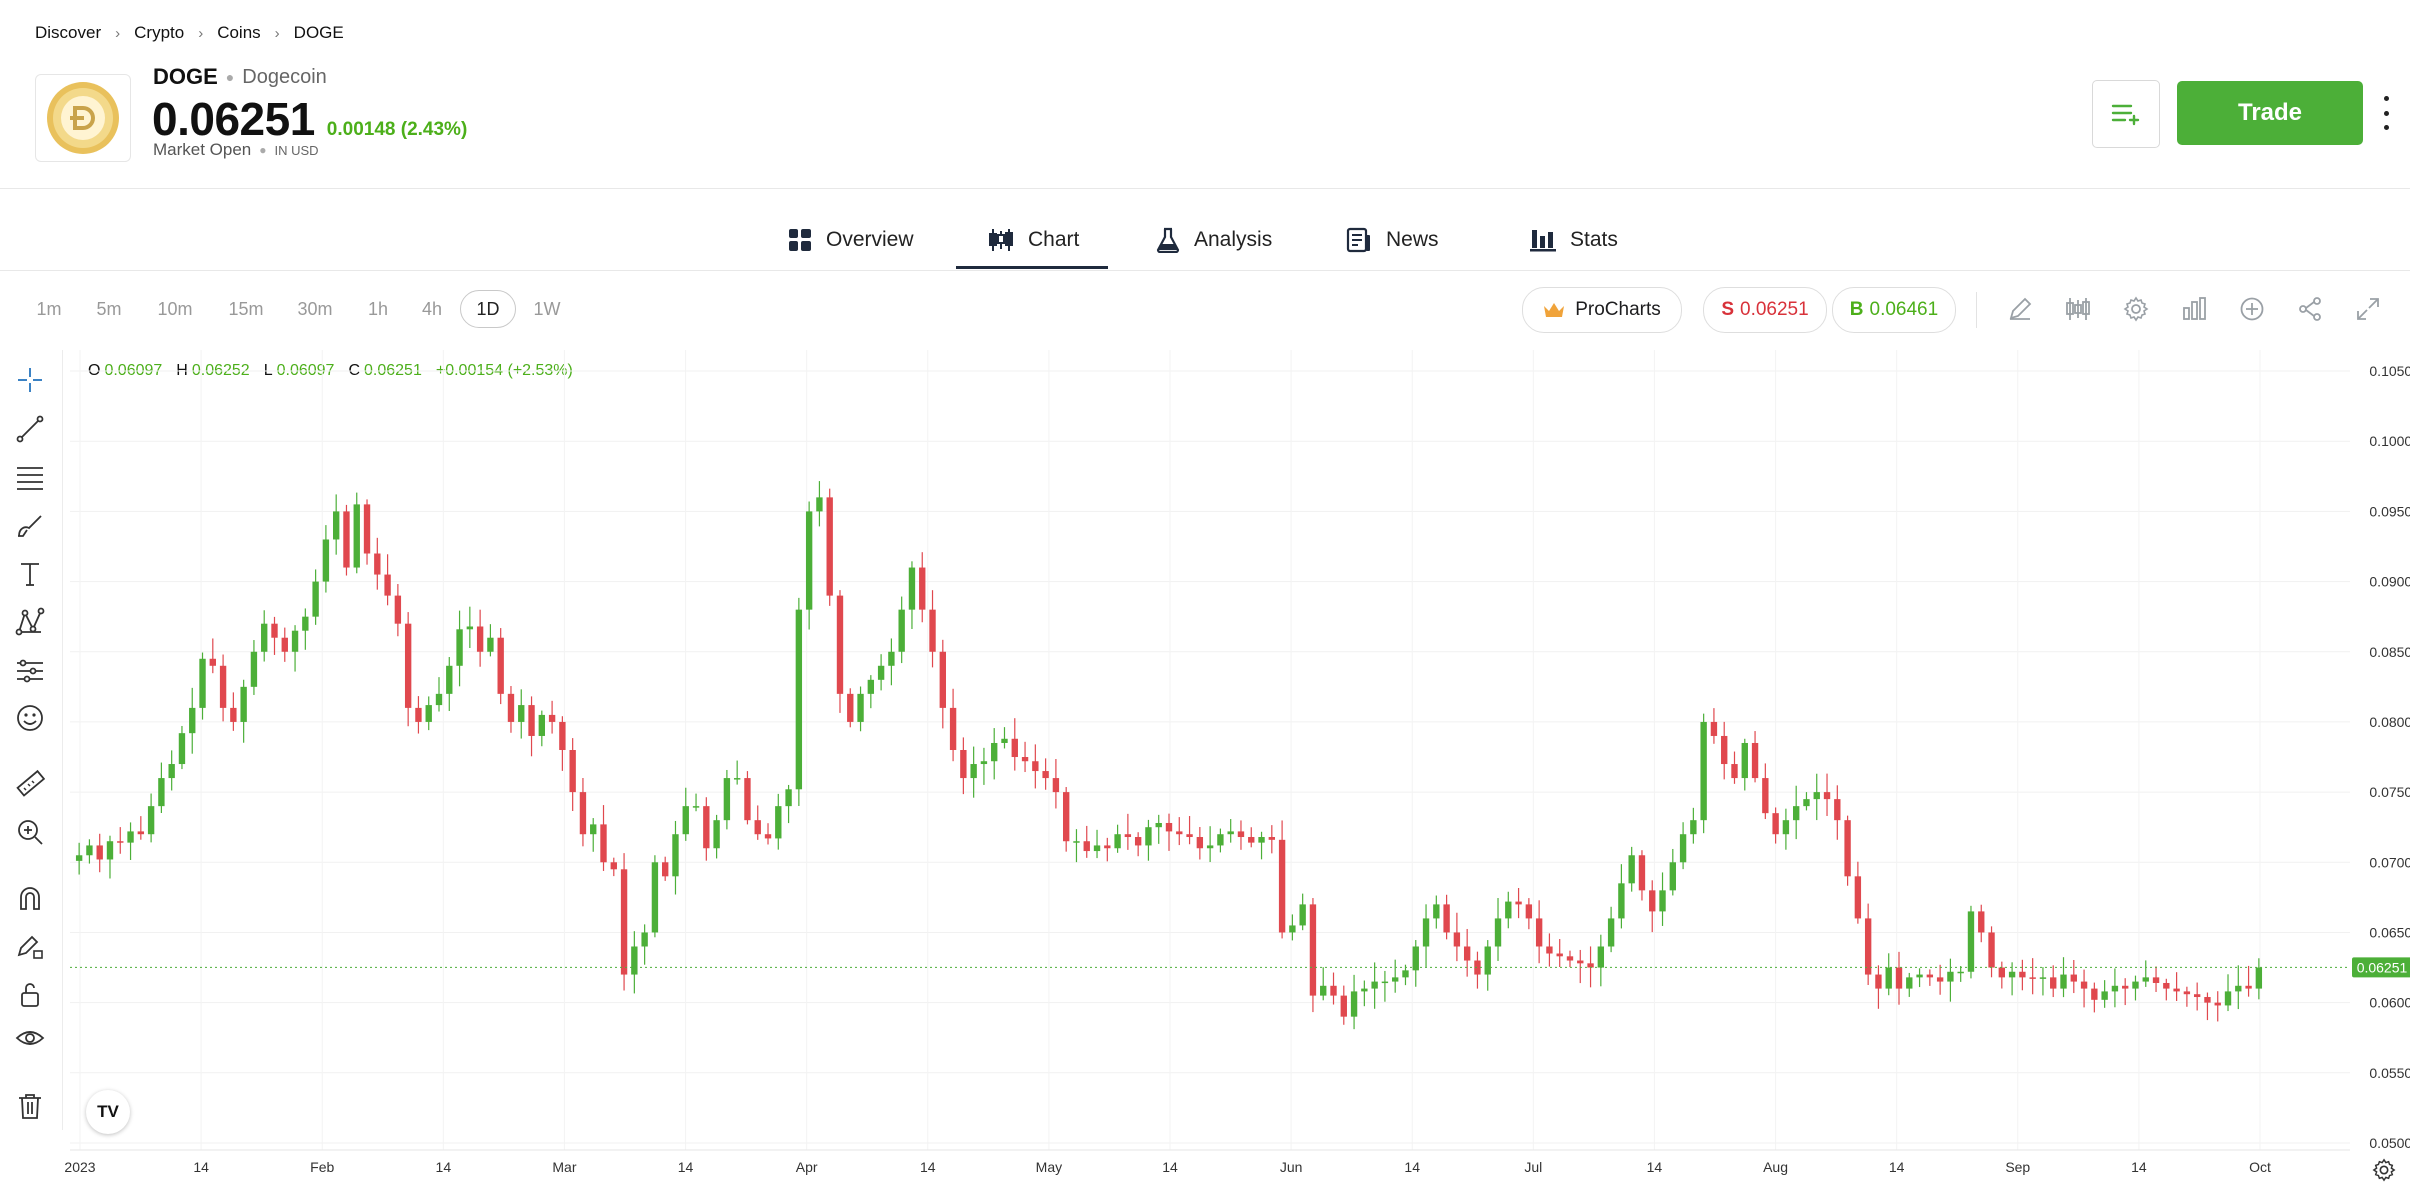  Describe the element at coordinates (30, 898) in the screenshot. I see `magnet-icon` at that location.